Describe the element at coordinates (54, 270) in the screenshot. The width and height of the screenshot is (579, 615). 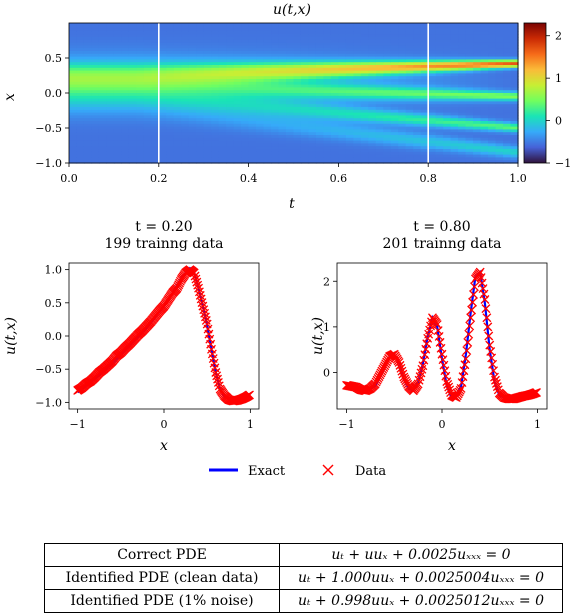
I see `ytick-label: 1.0` at that location.